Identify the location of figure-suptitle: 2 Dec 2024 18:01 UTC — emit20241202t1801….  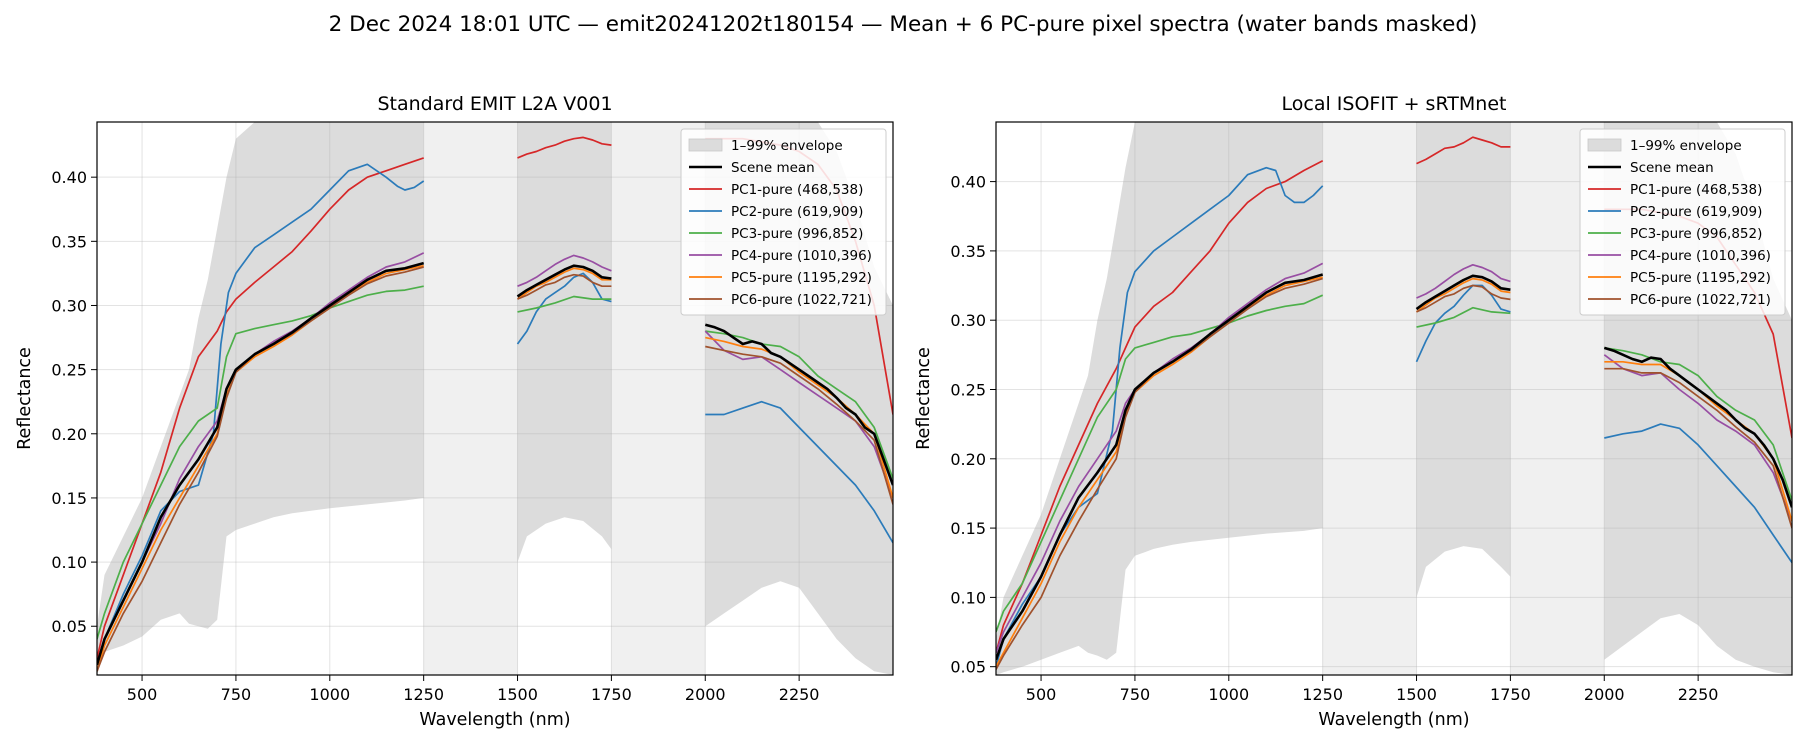
(903, 24).